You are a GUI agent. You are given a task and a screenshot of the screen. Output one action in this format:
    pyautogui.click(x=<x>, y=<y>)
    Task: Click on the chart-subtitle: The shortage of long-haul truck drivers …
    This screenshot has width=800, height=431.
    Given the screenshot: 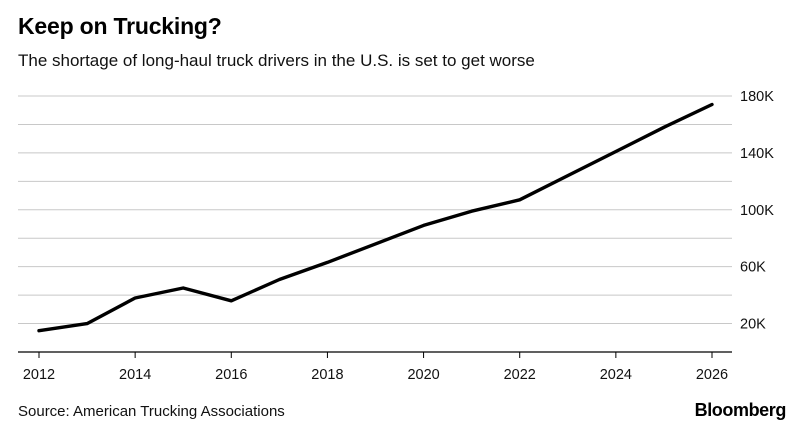 What is the action you would take?
    pyautogui.click(x=276, y=60)
    